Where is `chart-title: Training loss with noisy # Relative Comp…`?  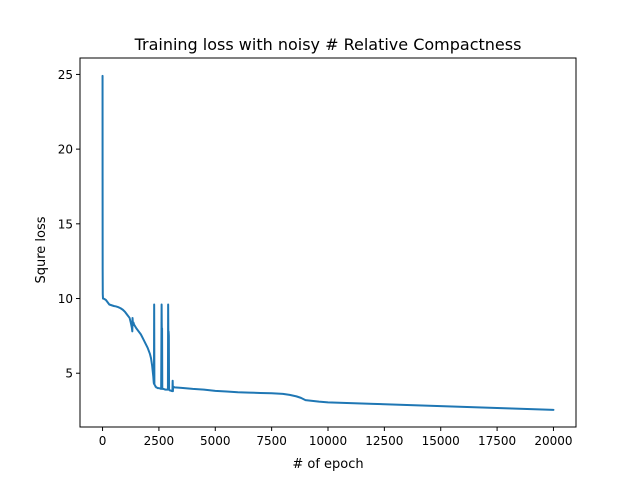
chart-title: Training loss with noisy # Relative Comp… is located at coordinates (328, 44).